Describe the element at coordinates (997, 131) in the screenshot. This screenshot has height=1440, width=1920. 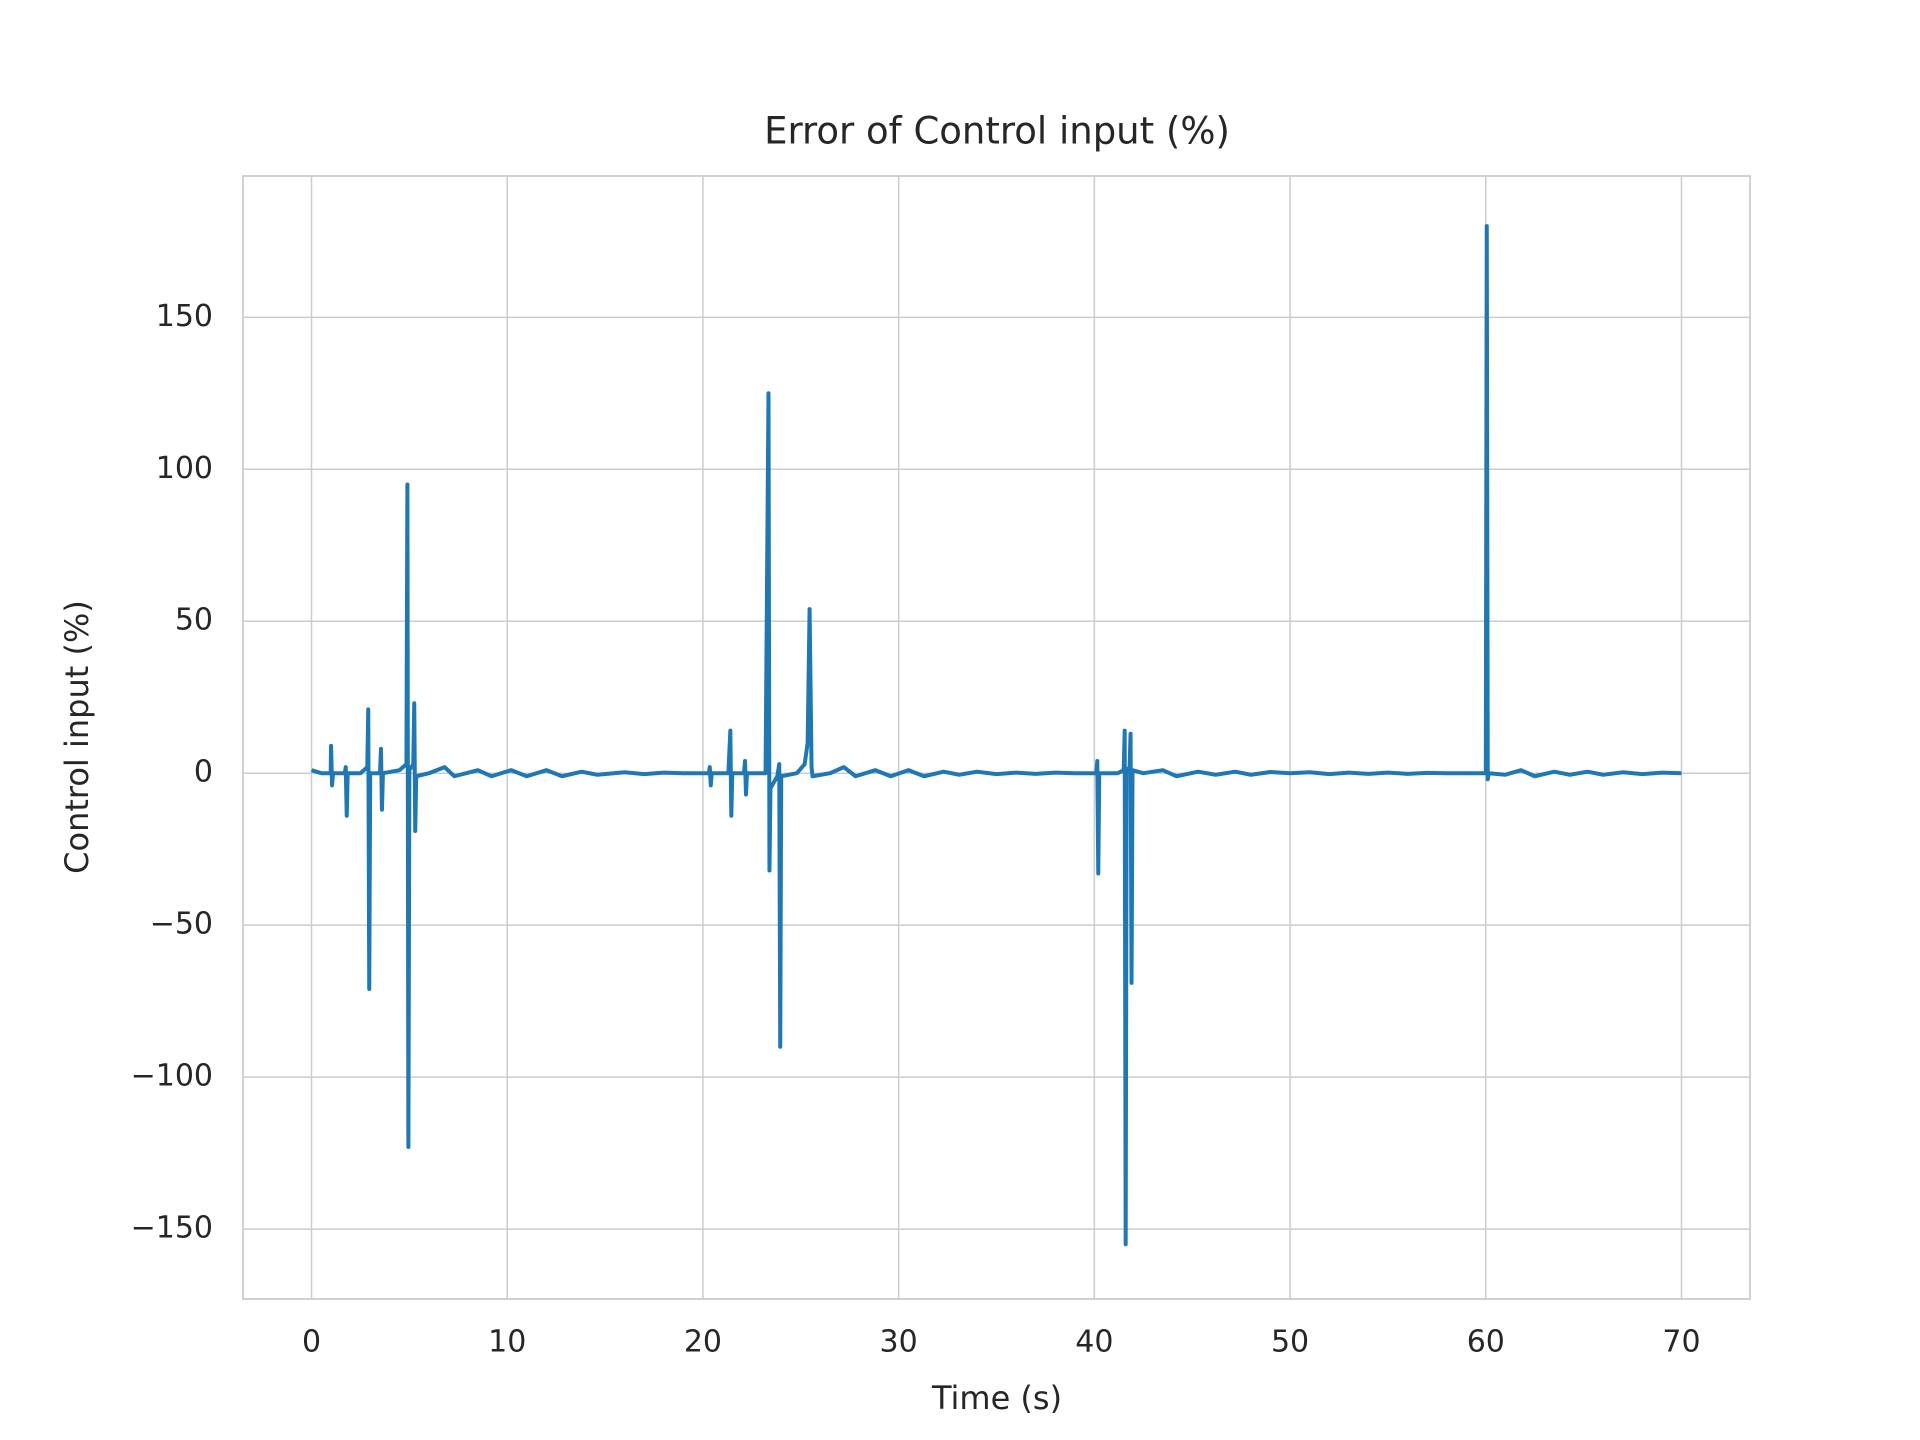
I see `chart-title: Error of Control input (%)` at that location.